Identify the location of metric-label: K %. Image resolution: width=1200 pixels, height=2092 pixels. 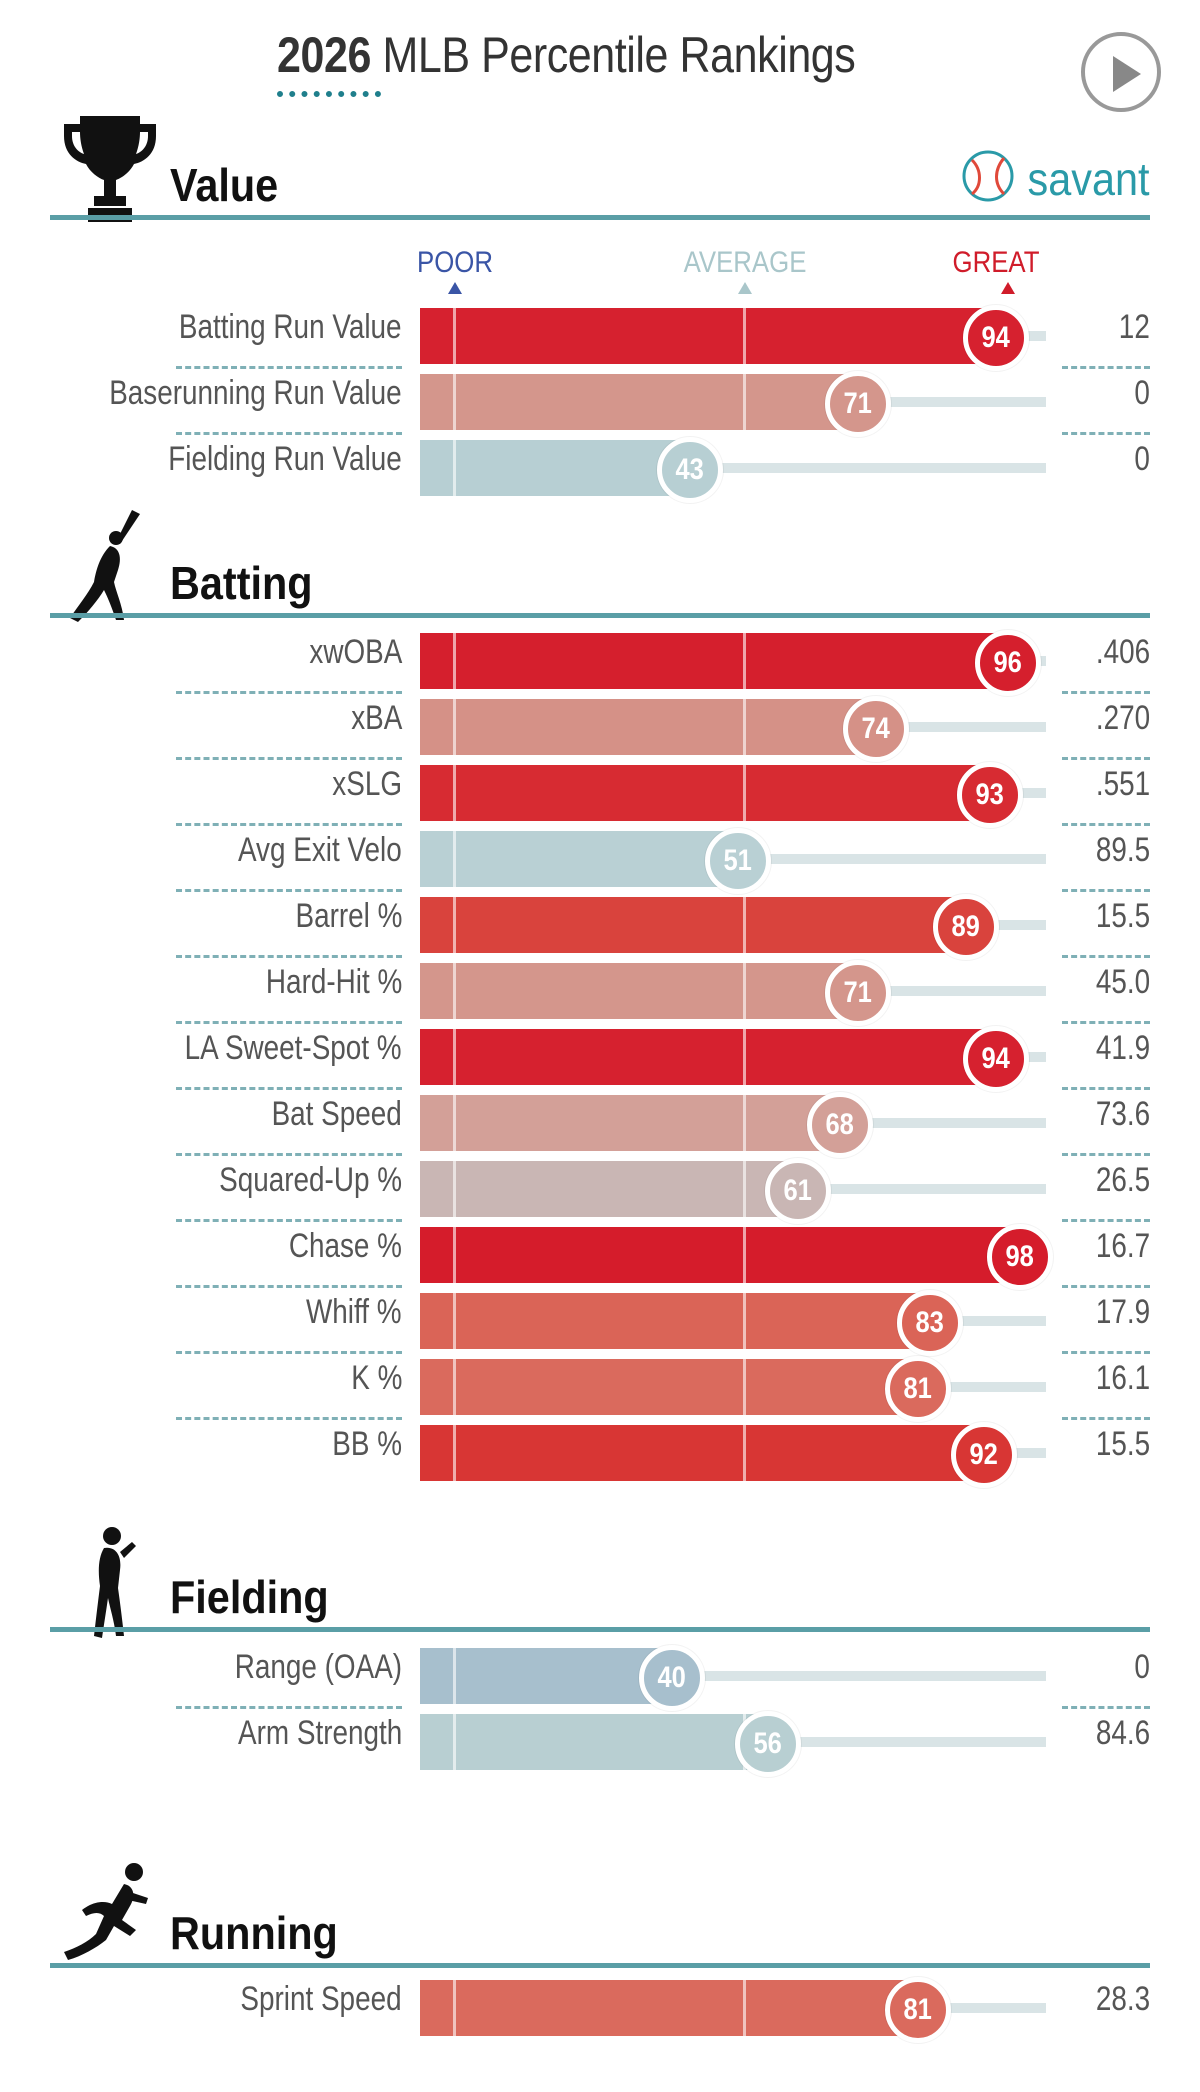
(376, 1378).